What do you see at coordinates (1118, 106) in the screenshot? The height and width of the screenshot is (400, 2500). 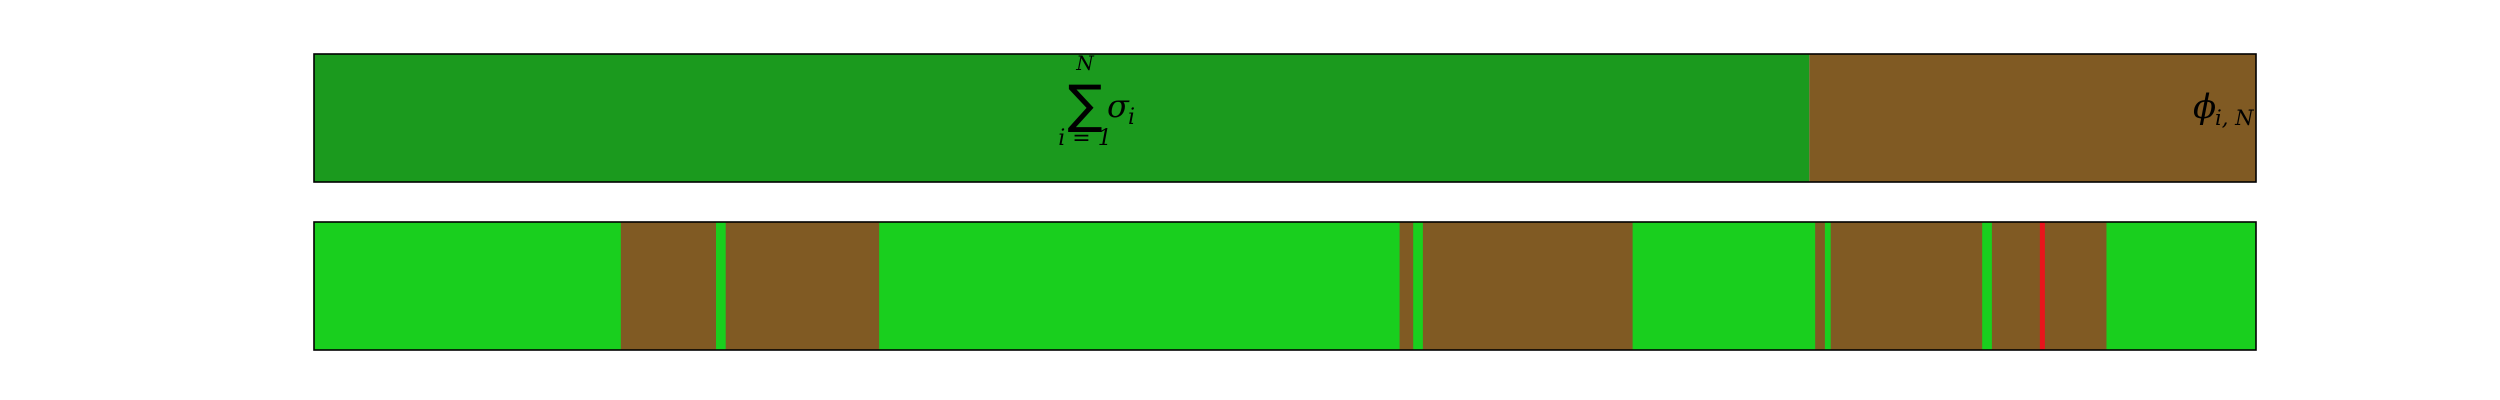 I see `sum-term: σ` at bounding box center [1118, 106].